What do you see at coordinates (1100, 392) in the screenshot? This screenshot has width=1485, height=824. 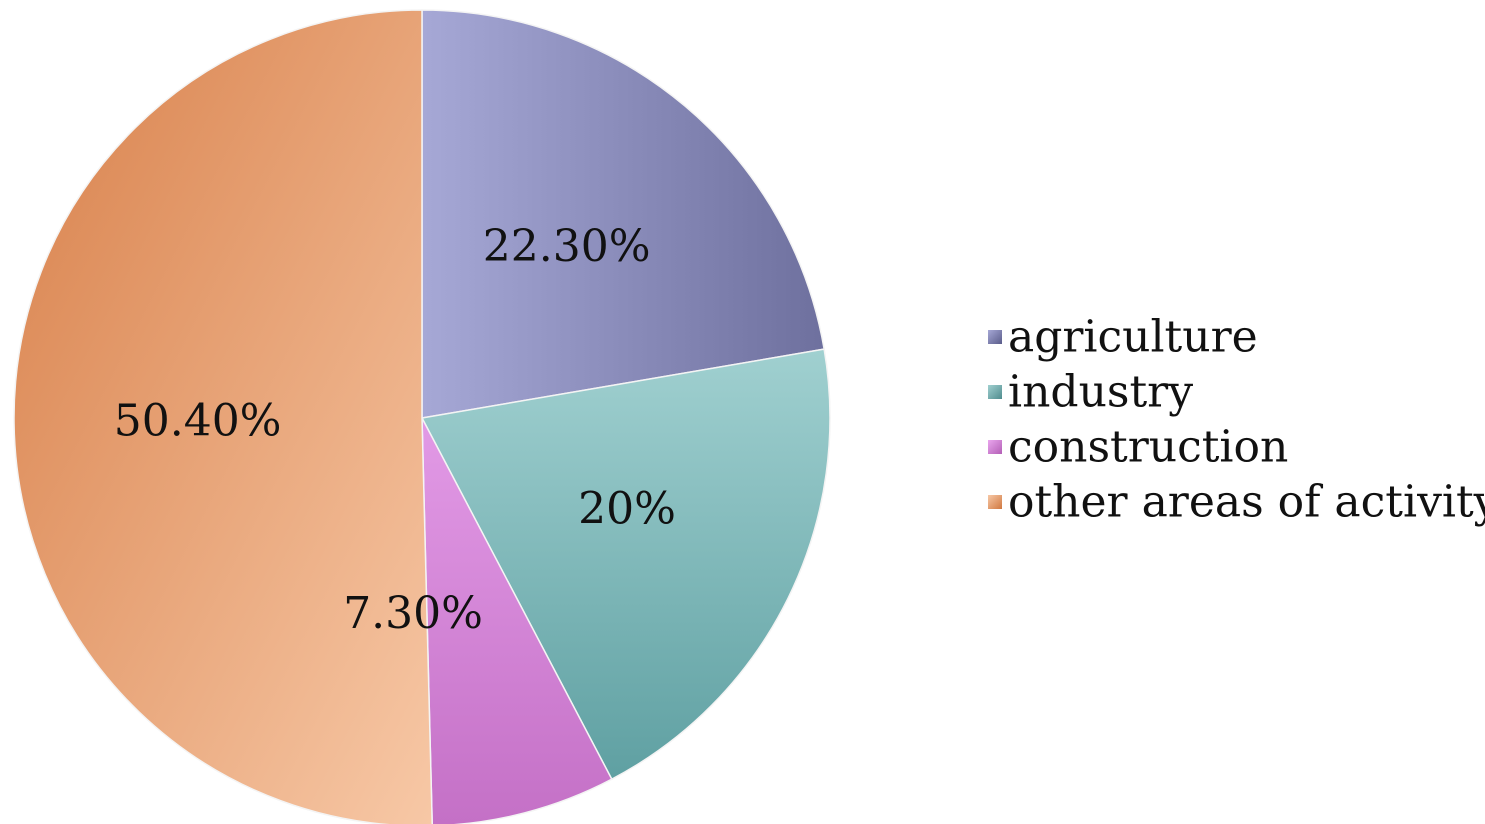 I see `legend-label-industry: industry` at bounding box center [1100, 392].